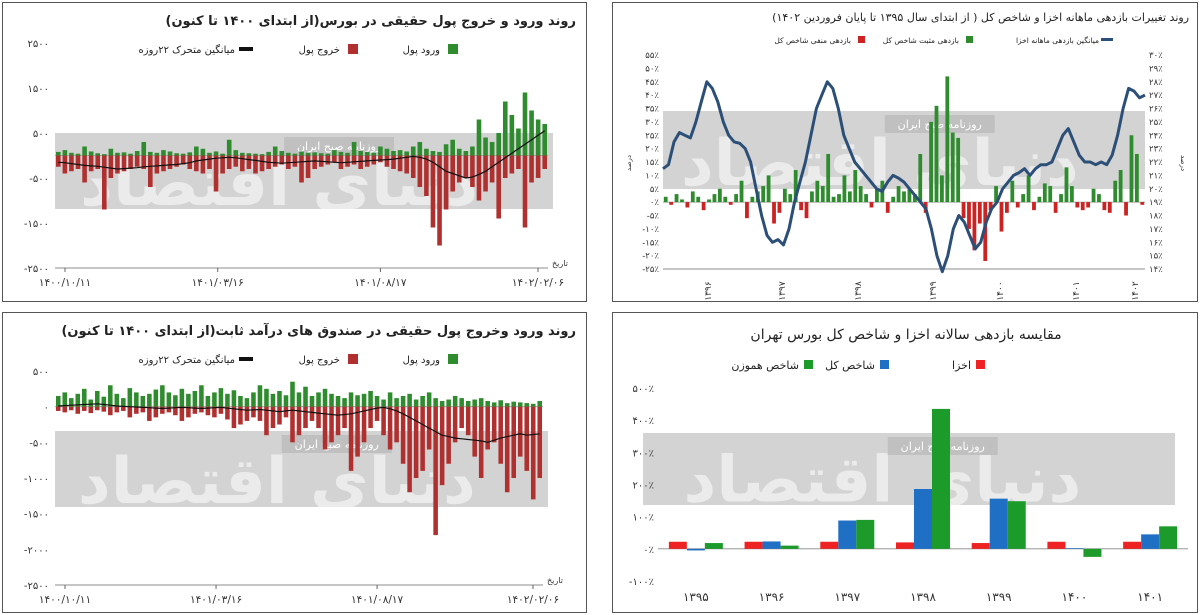 The image size is (1200, 615). What do you see at coordinates (641, 582) in the screenshot?
I see `y-tick-label: -۱۰۰٪` at bounding box center [641, 582].